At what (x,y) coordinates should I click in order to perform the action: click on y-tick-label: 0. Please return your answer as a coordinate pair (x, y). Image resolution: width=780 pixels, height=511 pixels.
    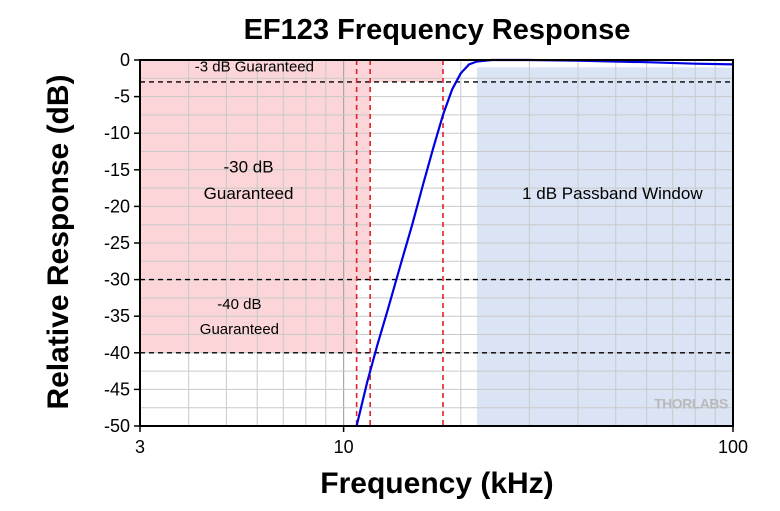
    Looking at the image, I should click on (125, 60).